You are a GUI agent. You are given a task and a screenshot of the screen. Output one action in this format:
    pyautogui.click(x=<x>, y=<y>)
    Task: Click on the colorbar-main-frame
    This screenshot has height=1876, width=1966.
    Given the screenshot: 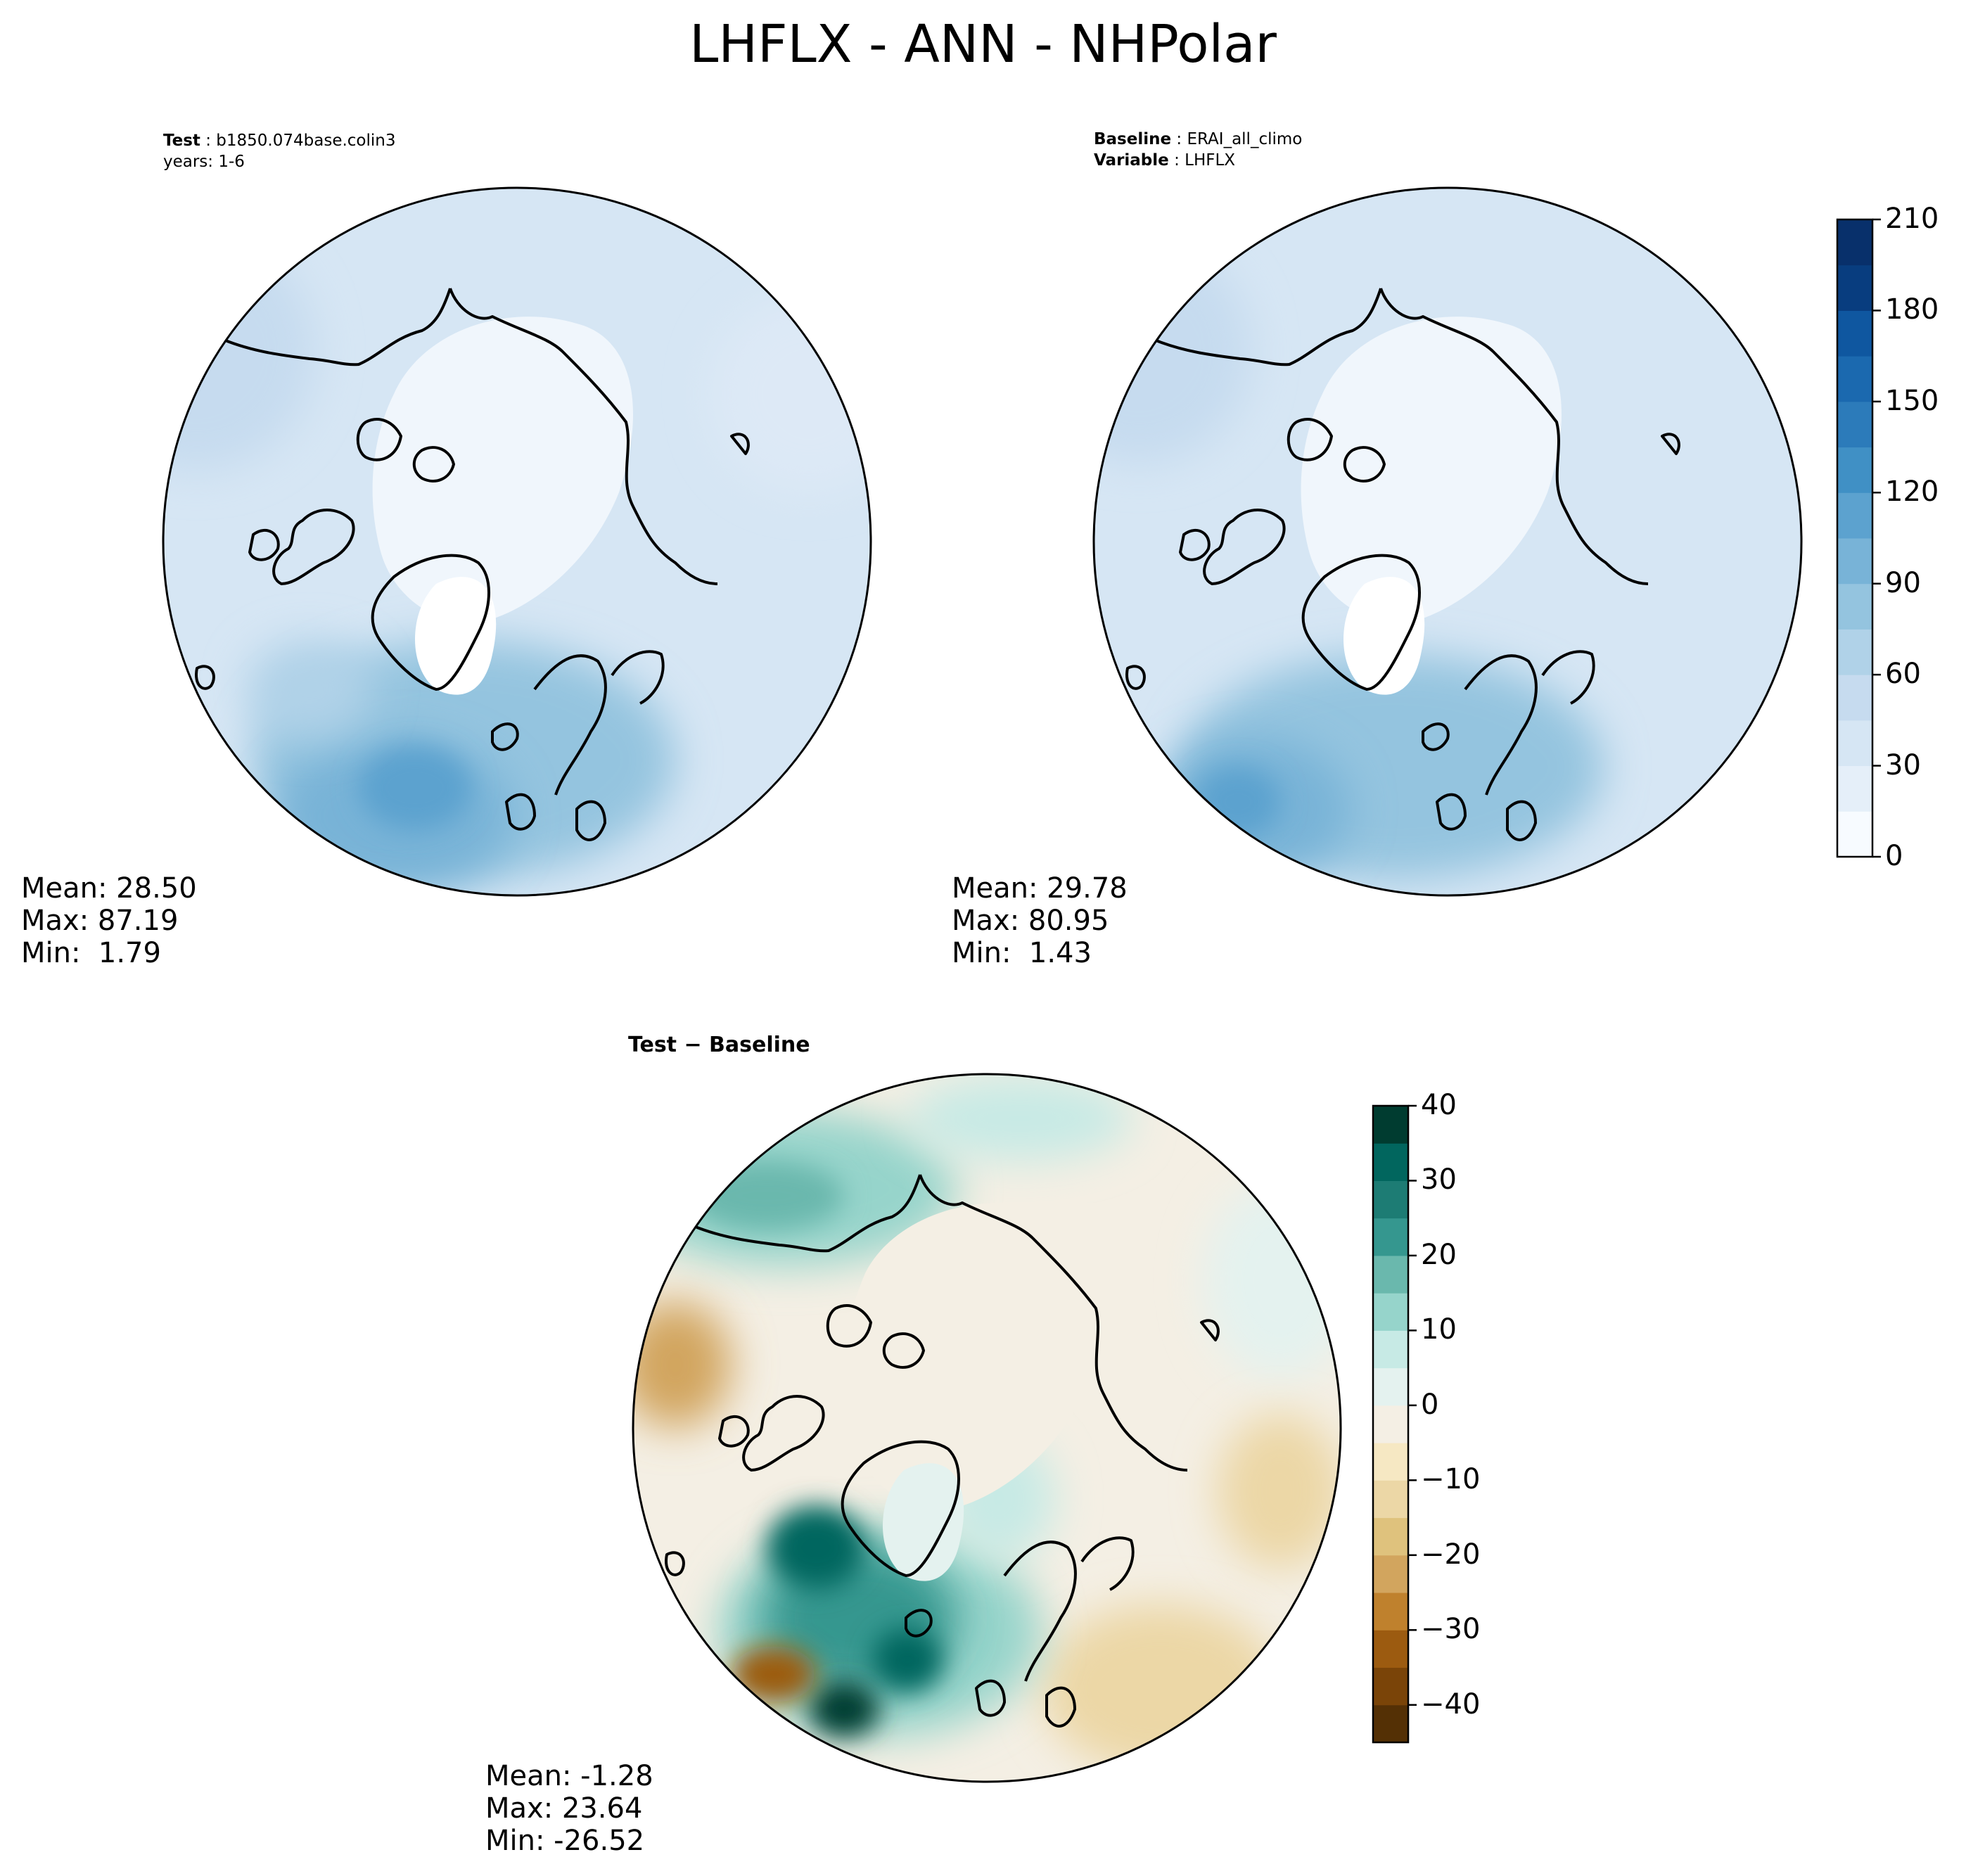 What is the action you would take?
    pyautogui.click(x=1855, y=538)
    